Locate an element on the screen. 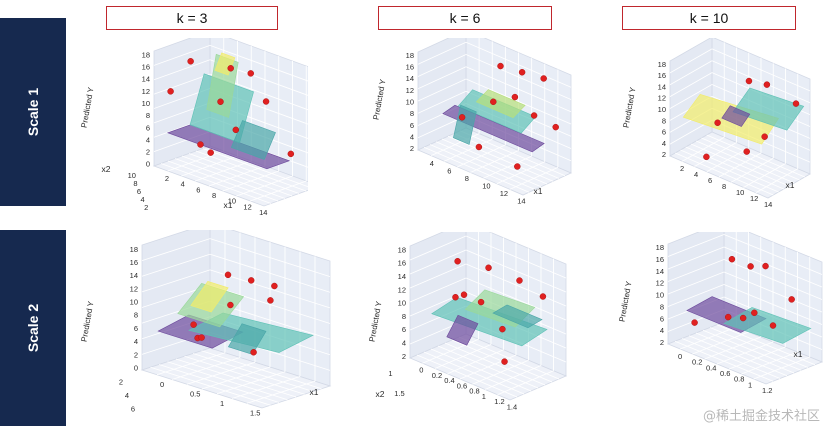 The image size is (828, 432). k-label-text: k = 6 is located at coordinates (465, 18).